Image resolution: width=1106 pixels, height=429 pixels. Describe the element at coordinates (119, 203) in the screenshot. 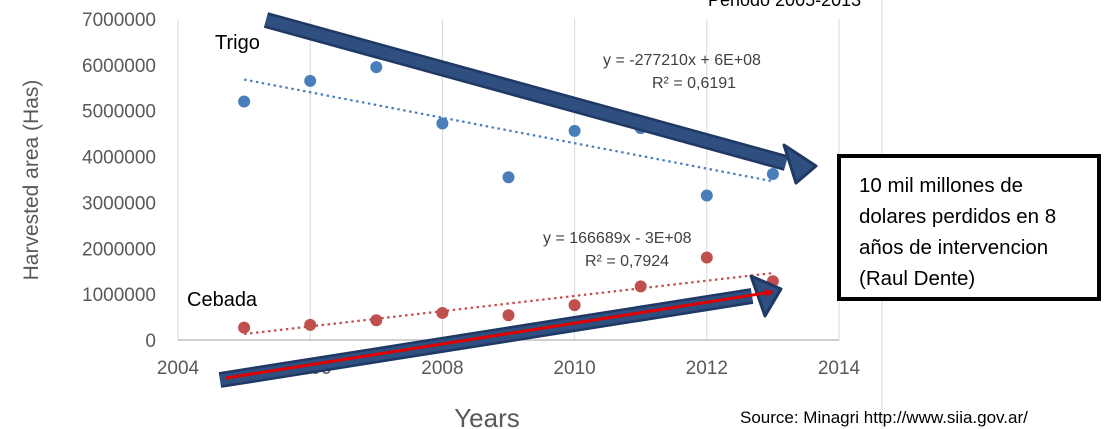

I see `y-tick-label: 3000000` at that location.